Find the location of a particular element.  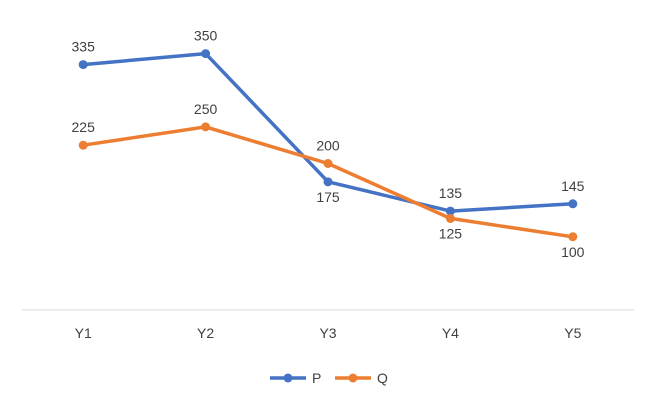

series-q-data-label: 225 is located at coordinates (84, 127).